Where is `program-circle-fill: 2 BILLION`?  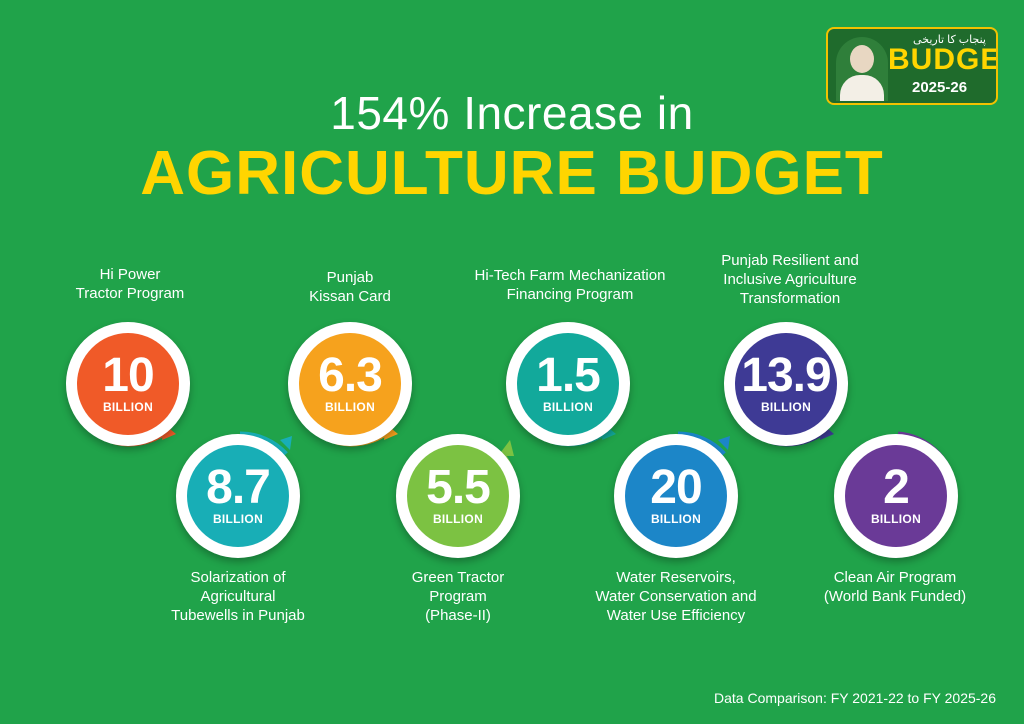 program-circle-fill: 2 BILLION is located at coordinates (896, 496).